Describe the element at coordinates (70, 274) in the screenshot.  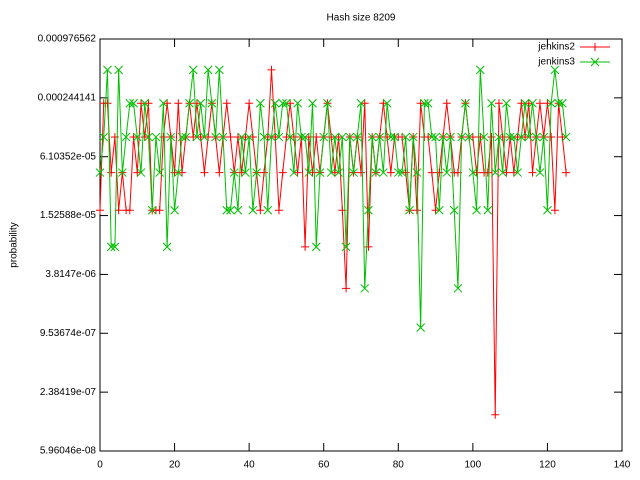
I see `y-tick-label: 3.8147e-06` at that location.